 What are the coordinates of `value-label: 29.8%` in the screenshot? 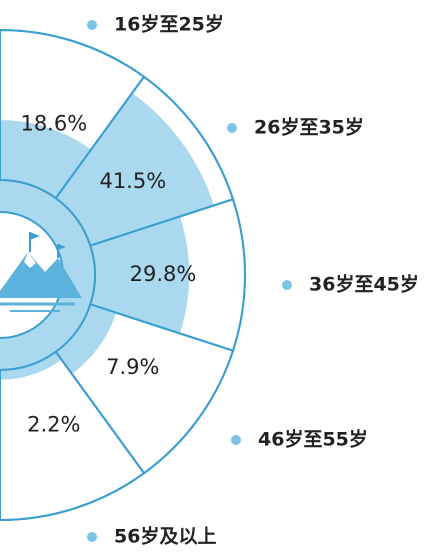 It's located at (163, 274).